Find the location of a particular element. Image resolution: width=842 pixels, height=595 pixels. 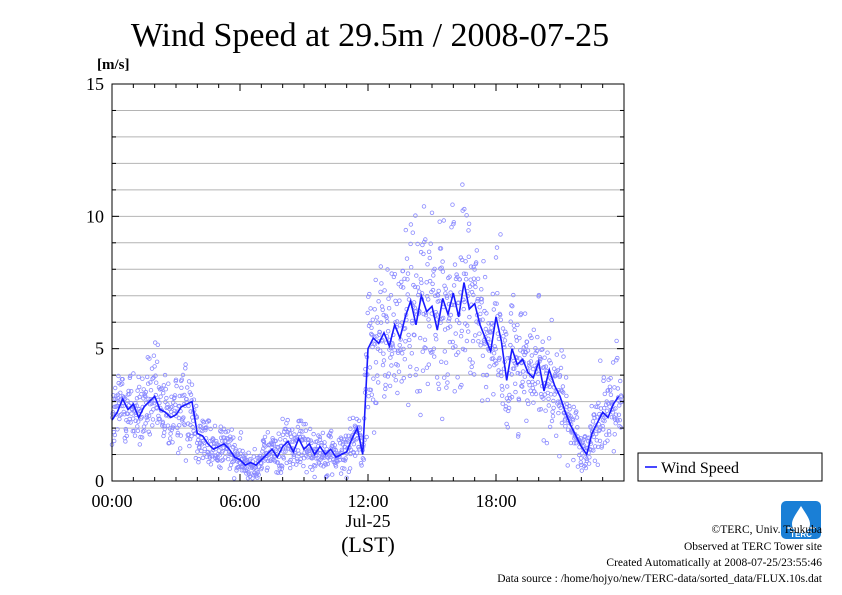

y-tick-label: 5 is located at coordinates (99, 349).